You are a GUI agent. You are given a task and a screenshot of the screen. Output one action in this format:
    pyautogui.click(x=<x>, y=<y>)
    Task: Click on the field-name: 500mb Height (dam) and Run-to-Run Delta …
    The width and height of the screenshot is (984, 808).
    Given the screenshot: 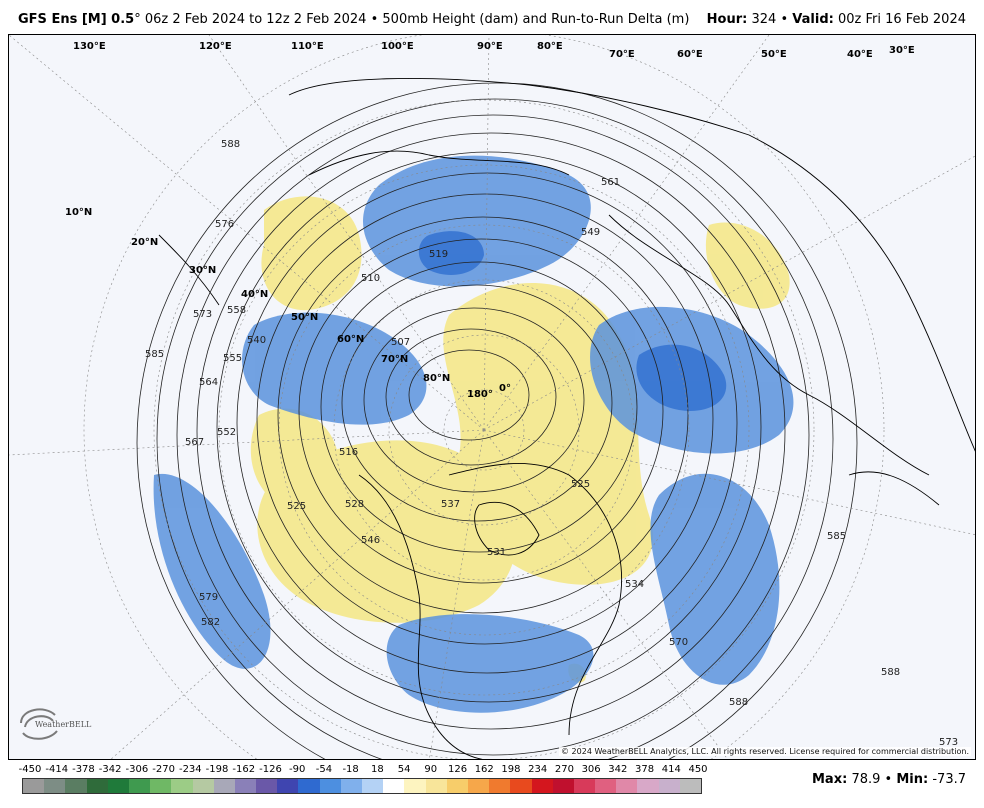 What is the action you would take?
    pyautogui.click(x=536, y=19)
    